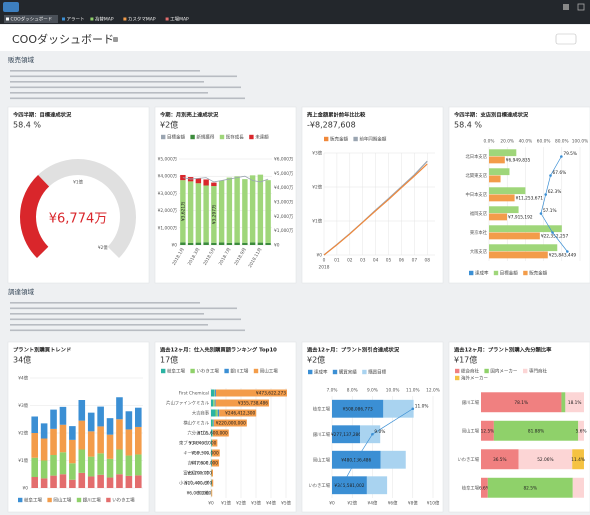  Describe the element at coordinates (580, 142) in the screenshot. I see `x-tick-label: 100.0%` at that location.